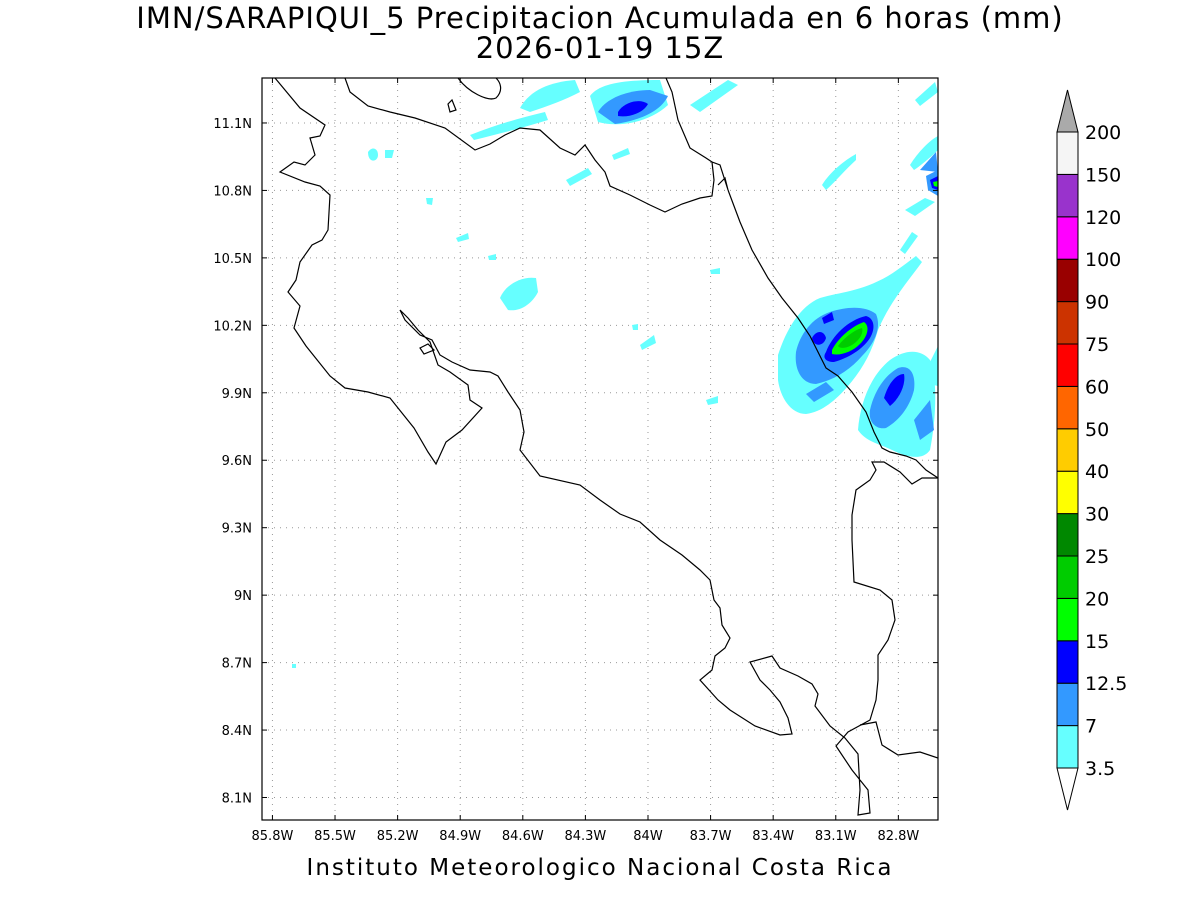 This screenshot has height=900, width=1200. Describe the element at coordinates (237, 731) in the screenshot. I see `lat-tick-label: 8.4N` at that location.